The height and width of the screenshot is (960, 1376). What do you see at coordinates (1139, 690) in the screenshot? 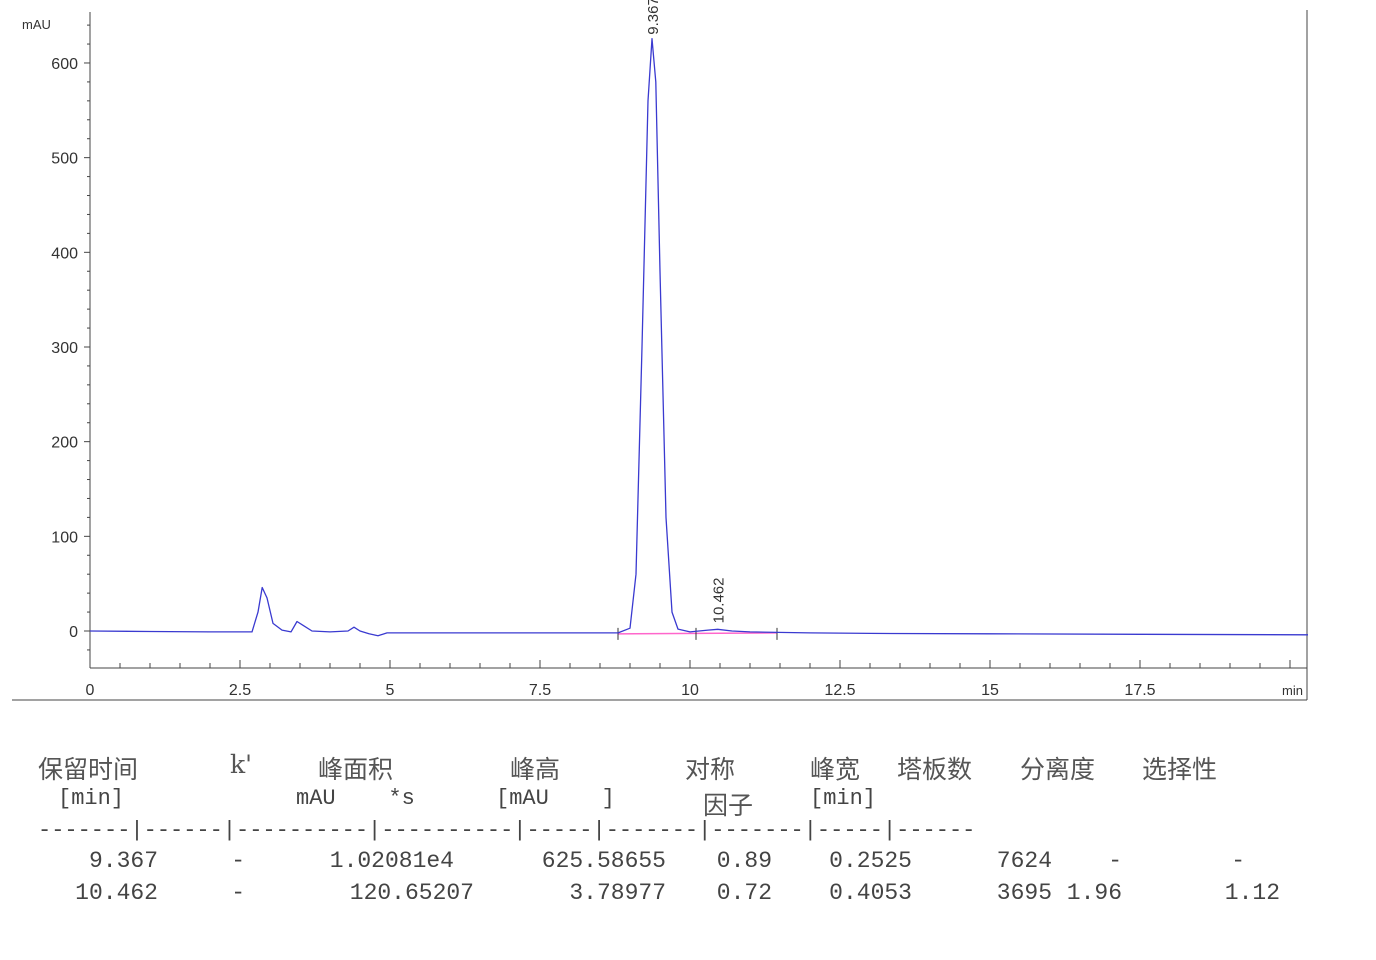
I see `x-tick-label: 17.5` at bounding box center [1139, 690].